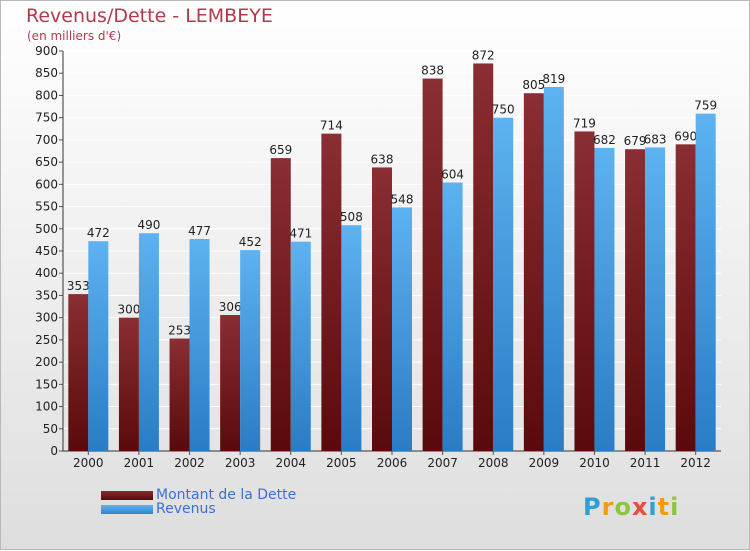 This screenshot has height=551, width=750. What do you see at coordinates (608, 507) in the screenshot?
I see `logo-letter: r` at bounding box center [608, 507].